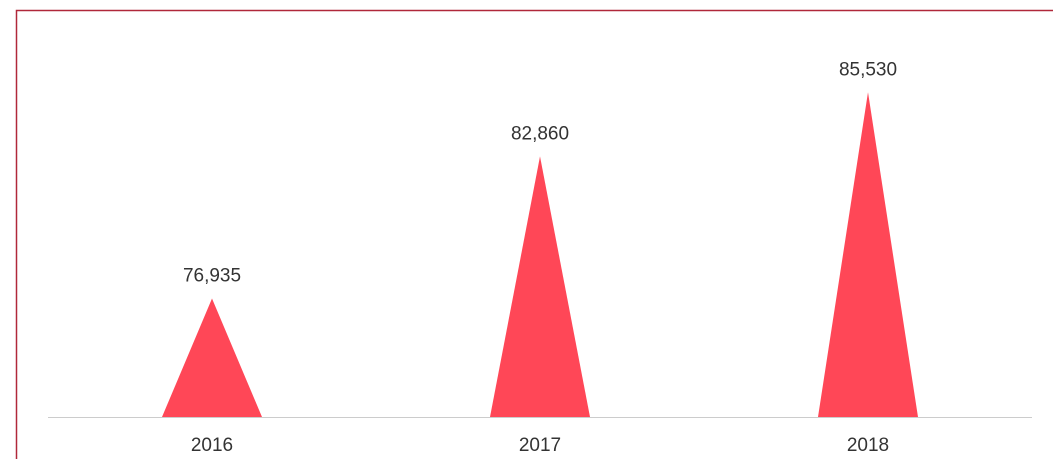 The image size is (1053, 459). Describe the element at coordinates (540, 445) in the screenshot. I see `x-tick-label: 2017` at that location.